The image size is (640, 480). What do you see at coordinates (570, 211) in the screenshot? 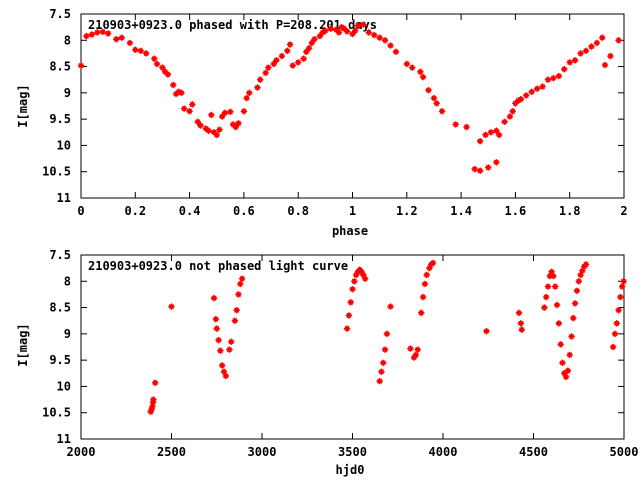
I see `x-tick-label: 1.8` at bounding box center [570, 211].